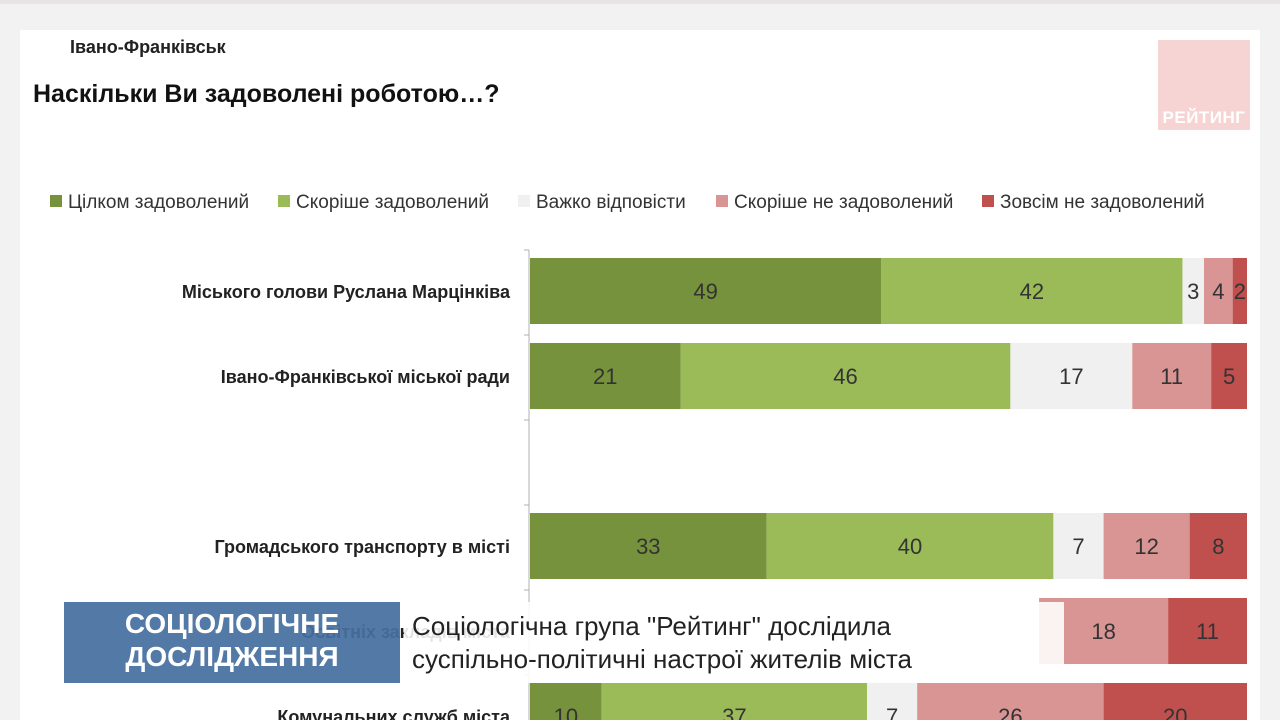 Image resolution: width=1280 pixels, height=720 pixels. What do you see at coordinates (159, 202) in the screenshot?
I see `legend-label: Цілком задоволений` at bounding box center [159, 202].